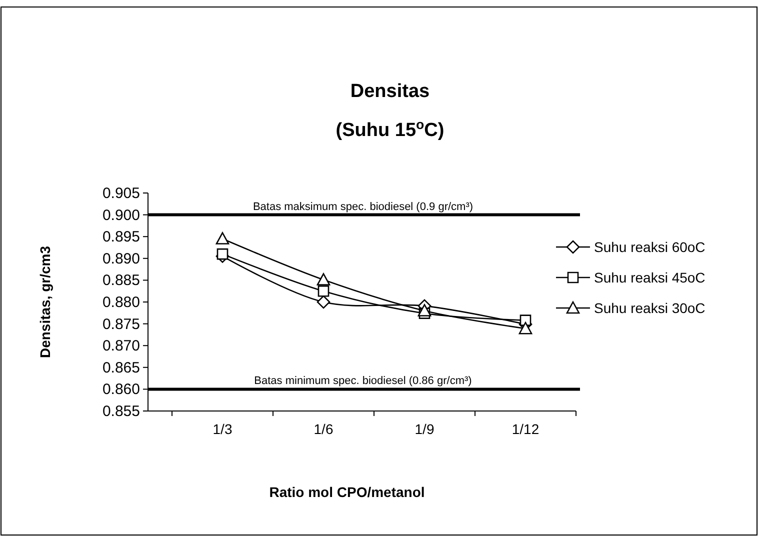 The image size is (758, 536). What do you see at coordinates (347, 492) in the screenshot?
I see `x-axis-title: Ratio mol CPO/metanol` at bounding box center [347, 492].